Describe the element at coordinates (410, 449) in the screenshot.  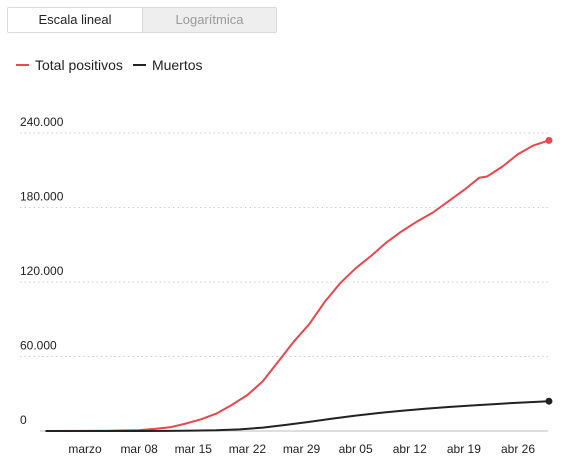
I see `x-tick-label: abr 12` at that location.